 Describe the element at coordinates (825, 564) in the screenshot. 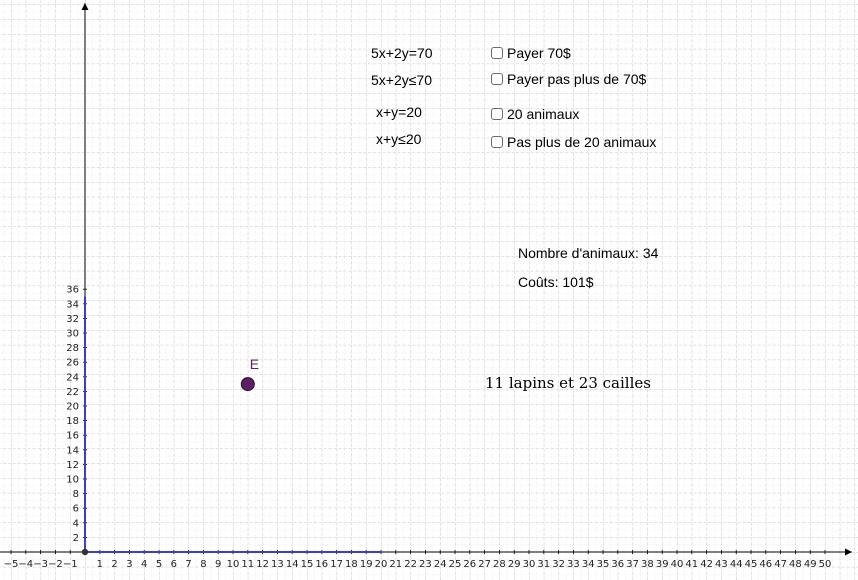

I see `x-tick-label: 50` at that location.